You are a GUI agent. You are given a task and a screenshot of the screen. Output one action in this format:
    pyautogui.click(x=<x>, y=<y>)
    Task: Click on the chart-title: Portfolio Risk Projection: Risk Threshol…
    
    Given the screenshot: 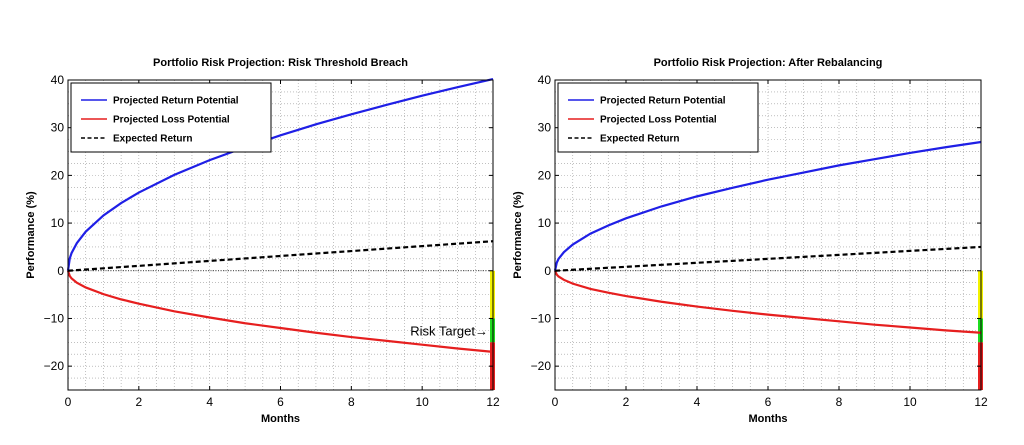 What is the action you would take?
    pyautogui.click(x=280, y=63)
    